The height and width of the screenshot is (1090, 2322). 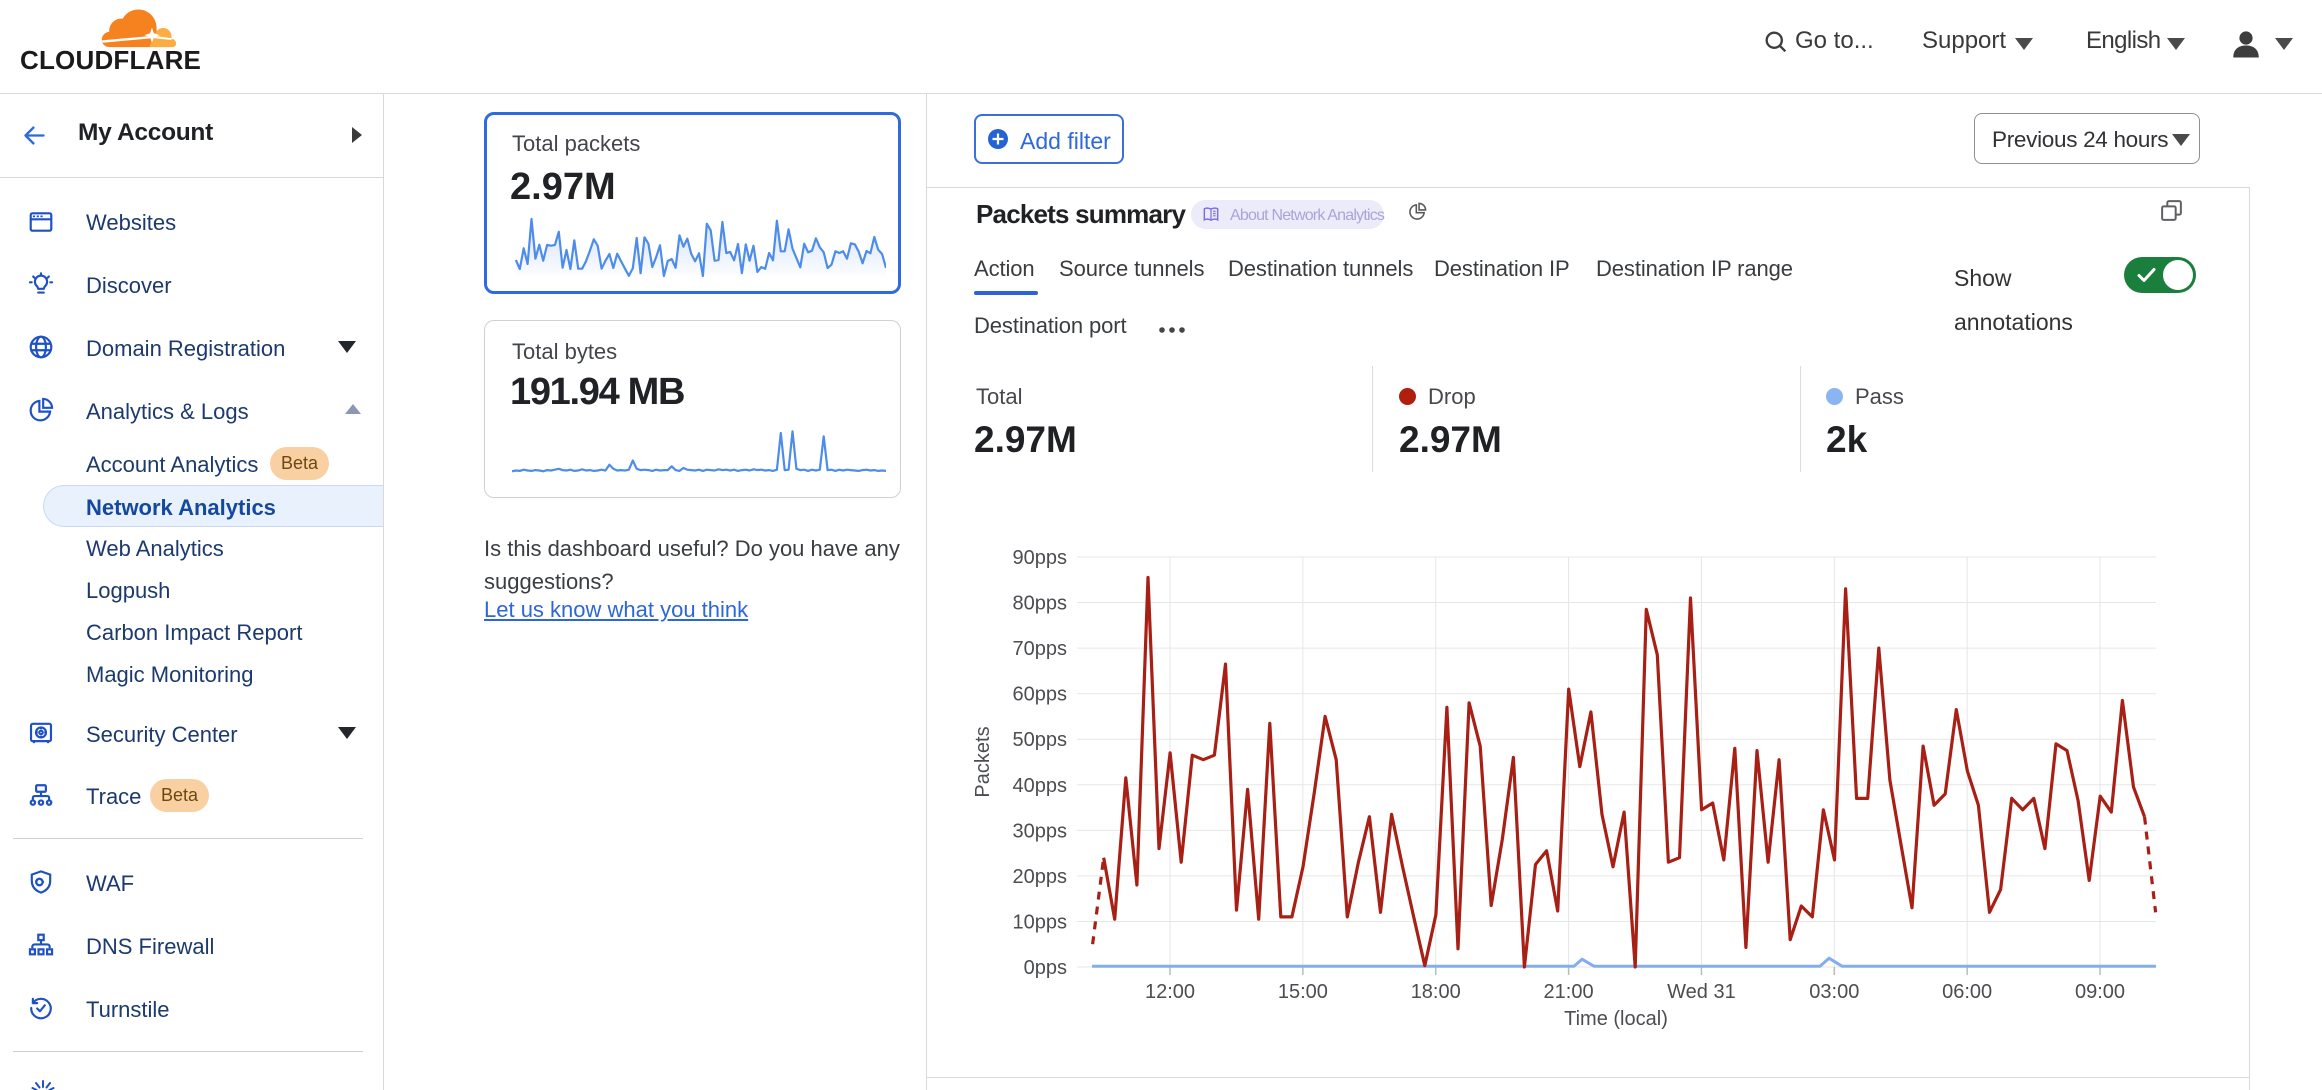 I want to click on svg-text: 30pps, so click(x=1040, y=831).